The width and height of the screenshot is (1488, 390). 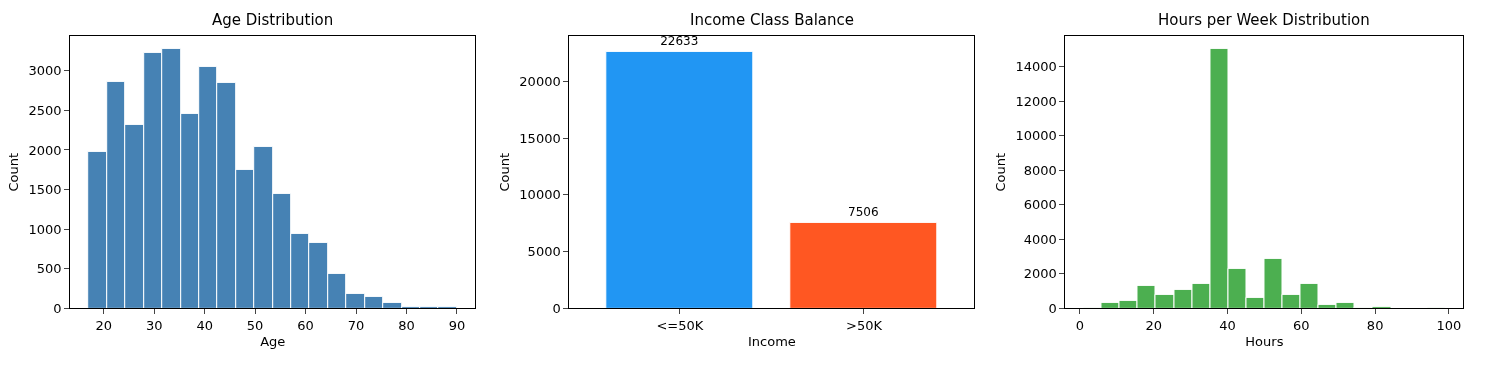 What do you see at coordinates (356, 326) in the screenshot?
I see `x-tick-label: 70` at bounding box center [356, 326].